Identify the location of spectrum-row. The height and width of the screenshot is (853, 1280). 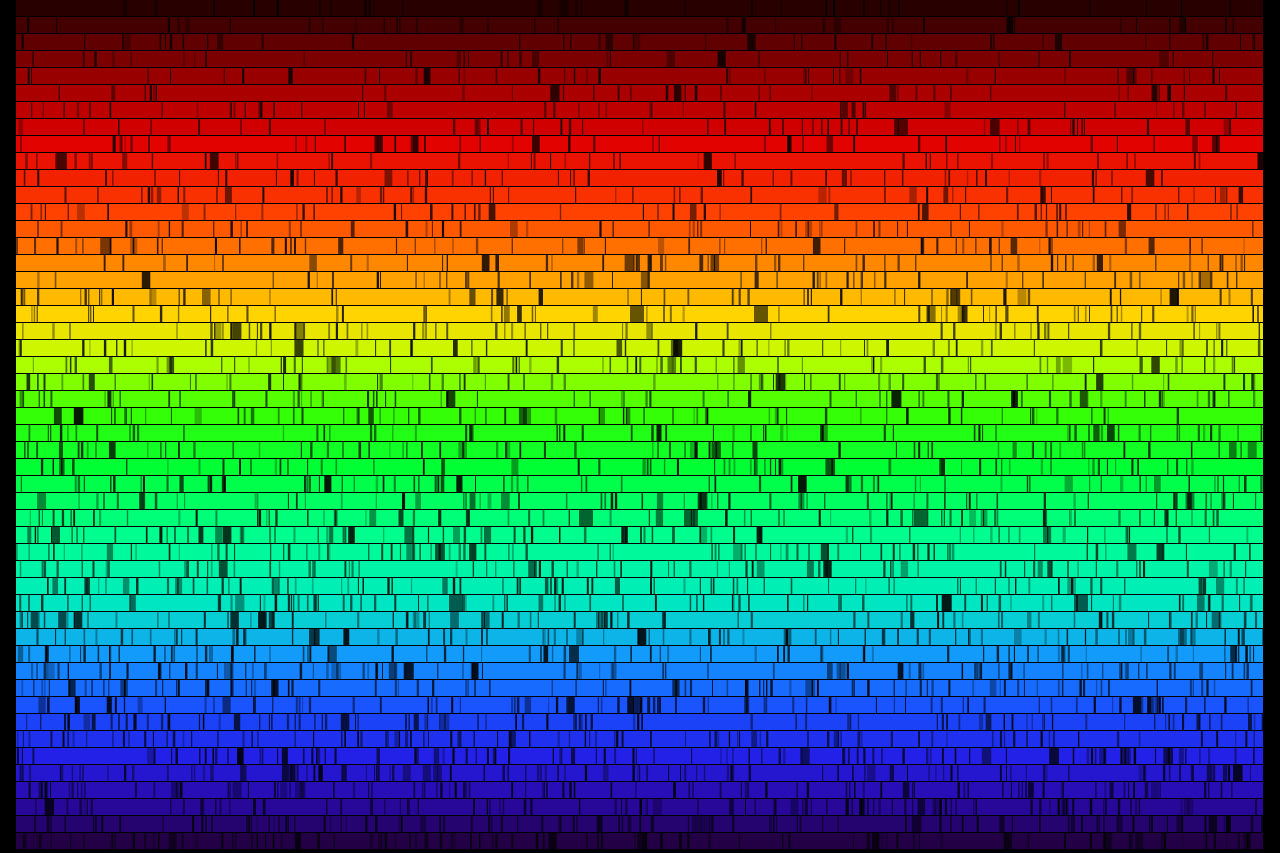
(643, 722).